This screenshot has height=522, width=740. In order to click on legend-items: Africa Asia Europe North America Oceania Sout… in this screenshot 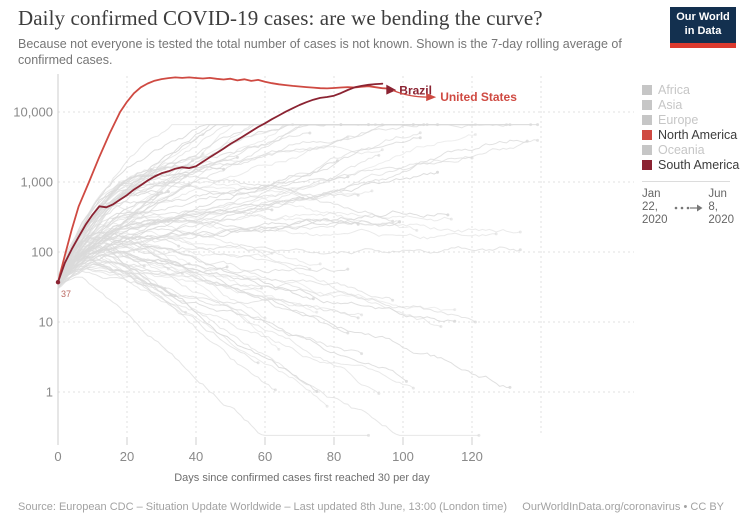, I will do `click(691, 127)`.